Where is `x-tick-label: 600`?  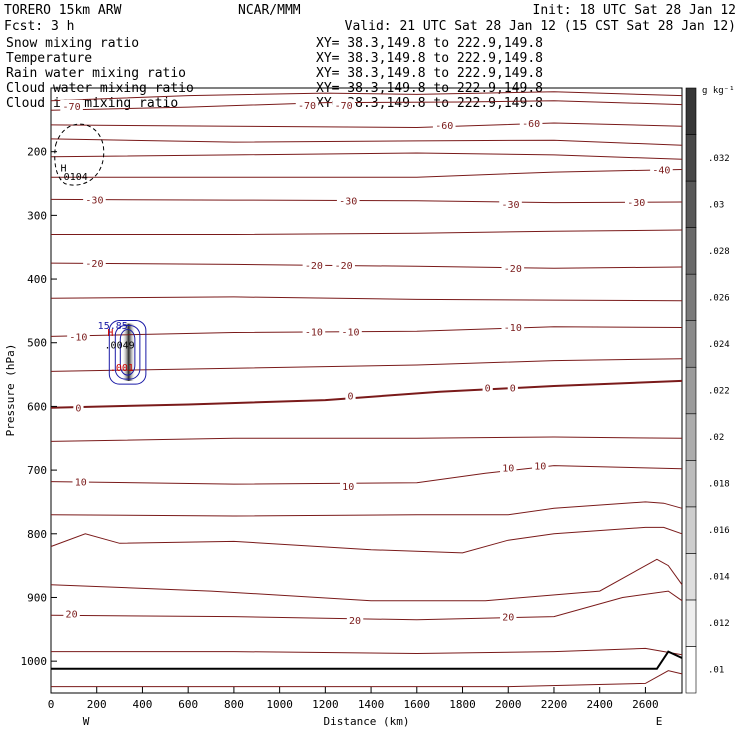 x-tick-label: 600 is located at coordinates (188, 704).